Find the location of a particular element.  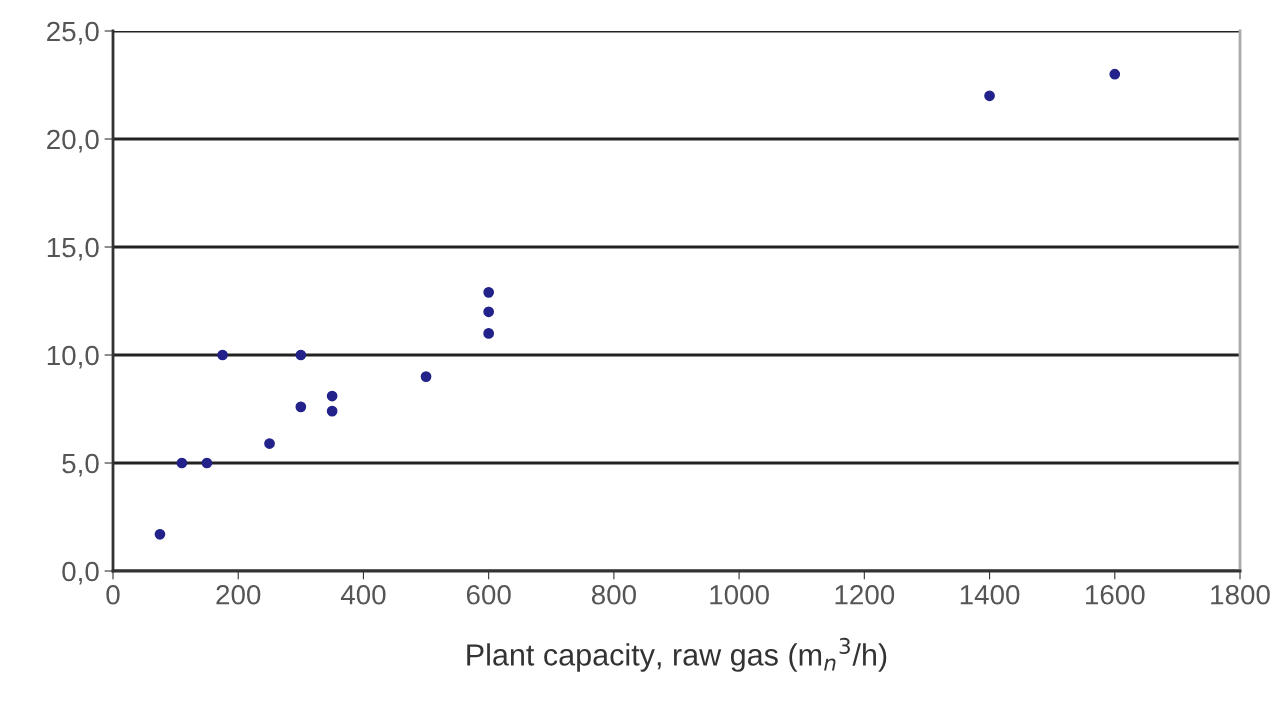

x-tick-label: 1000 is located at coordinates (739, 594).